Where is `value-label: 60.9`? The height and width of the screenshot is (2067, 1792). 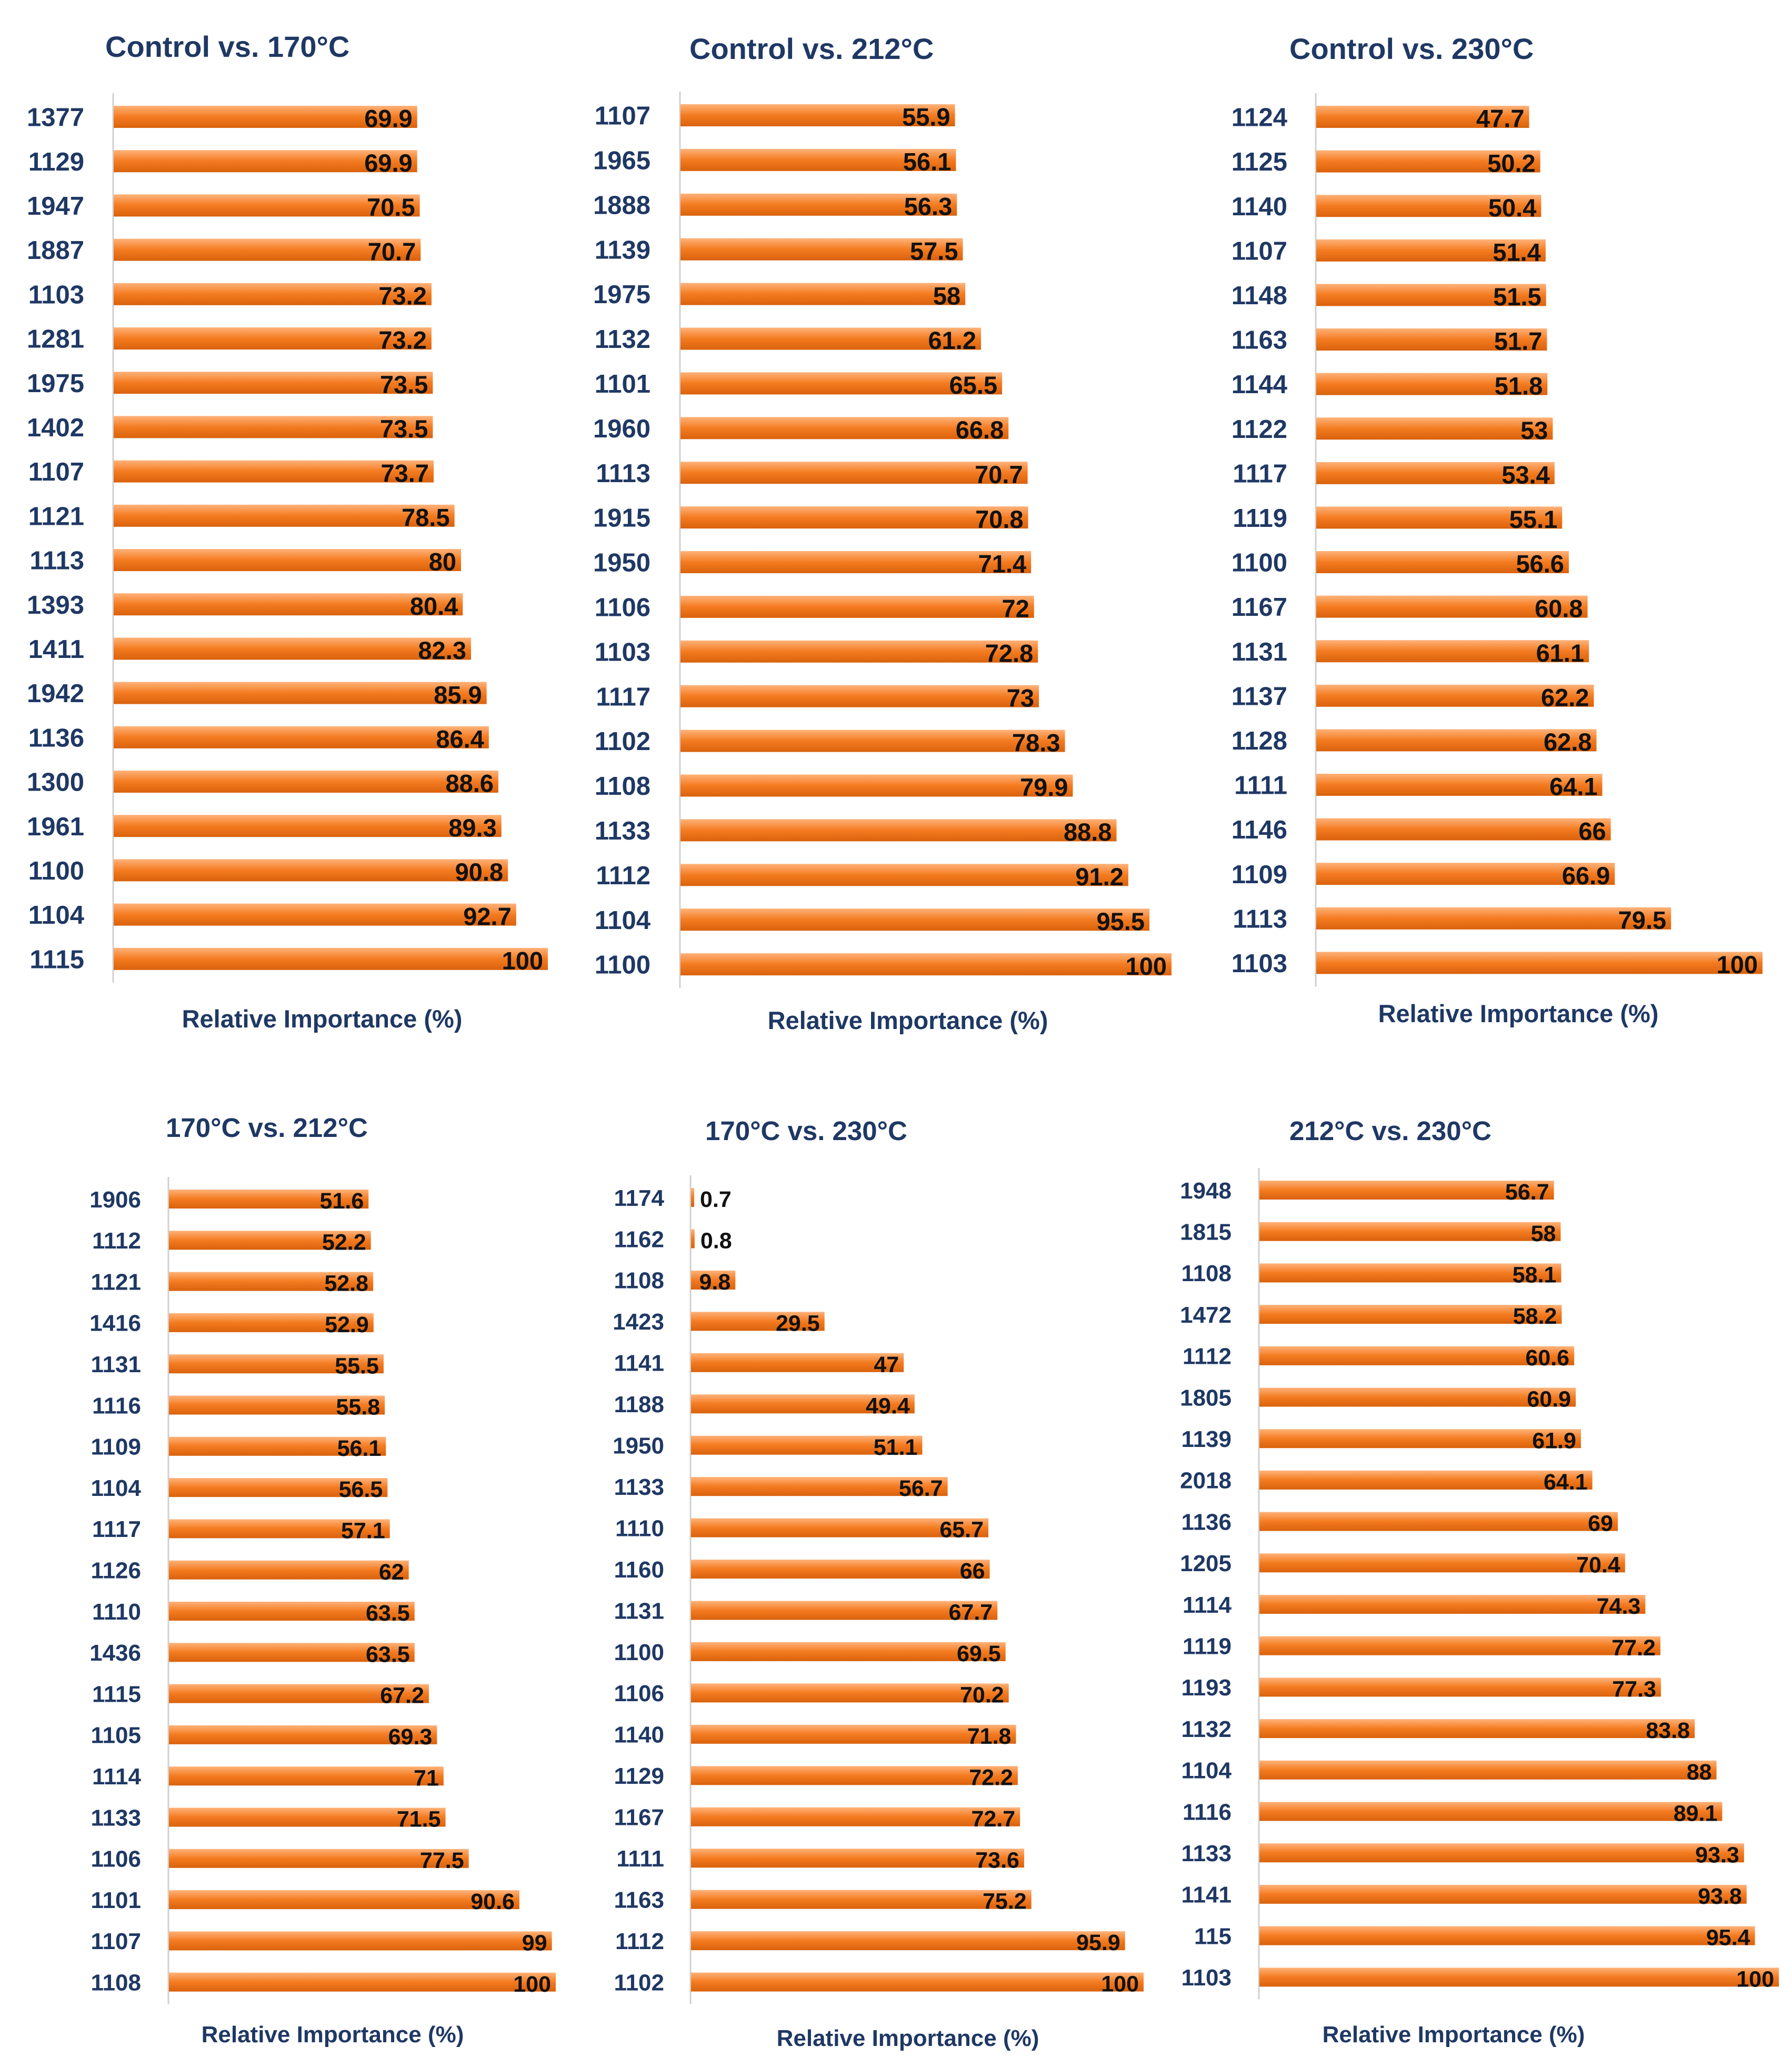
value-label: 60.9 is located at coordinates (1549, 1399).